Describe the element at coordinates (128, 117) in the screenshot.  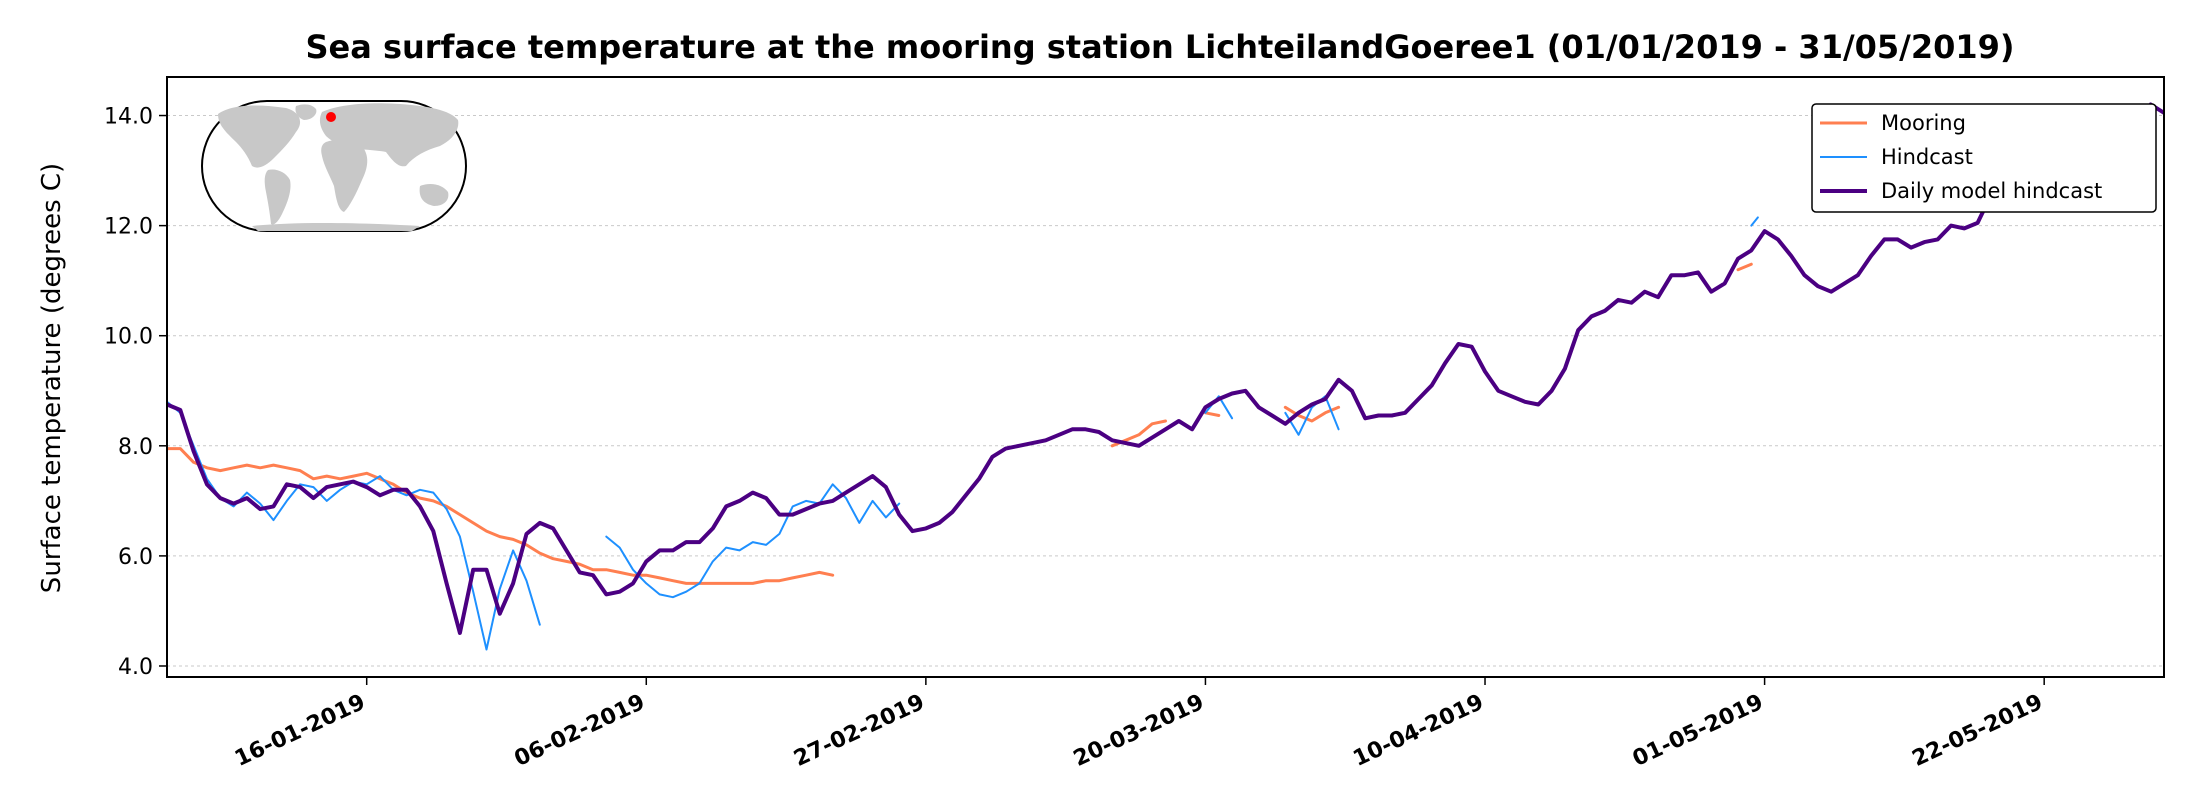
I see `y-tick-label: 14.0` at that location.